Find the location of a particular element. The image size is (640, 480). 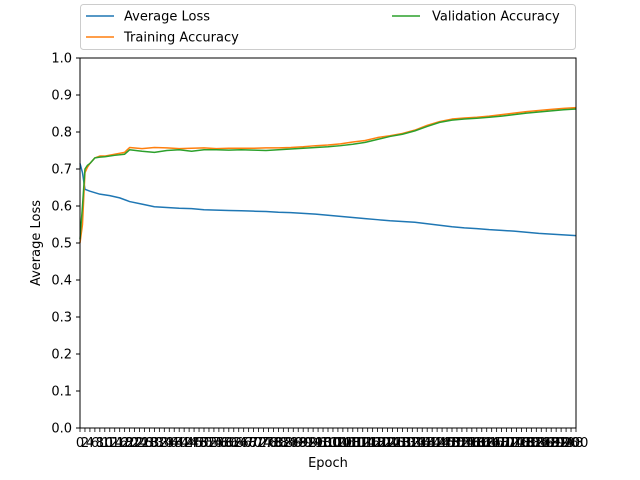

x-tick-label: 184 is located at coordinates (536, 443).